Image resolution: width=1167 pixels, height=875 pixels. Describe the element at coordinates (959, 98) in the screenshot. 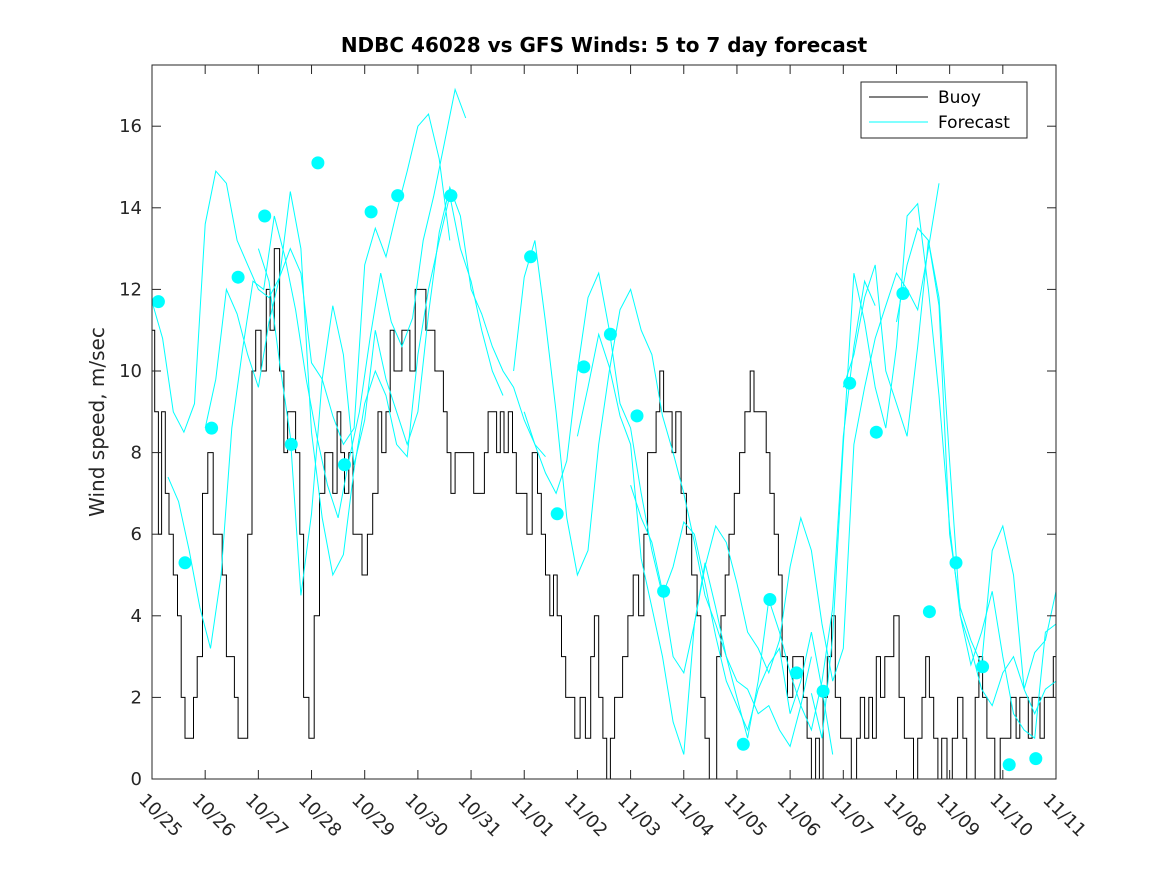

I see `legend-buoy-label: Buoy` at that location.